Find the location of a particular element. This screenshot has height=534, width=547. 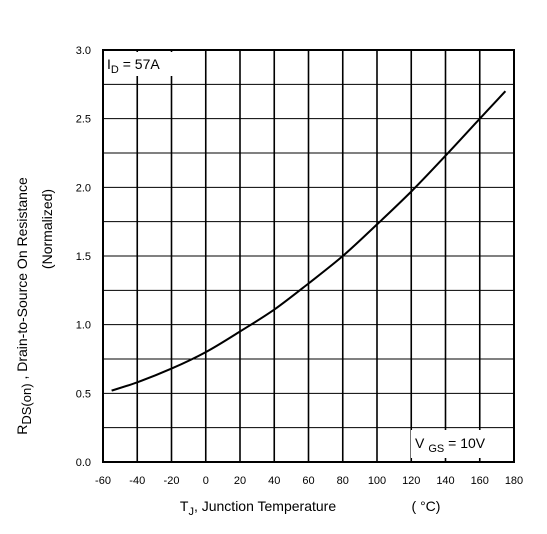

y-tick-label: 3.0 is located at coordinates (83, 51).